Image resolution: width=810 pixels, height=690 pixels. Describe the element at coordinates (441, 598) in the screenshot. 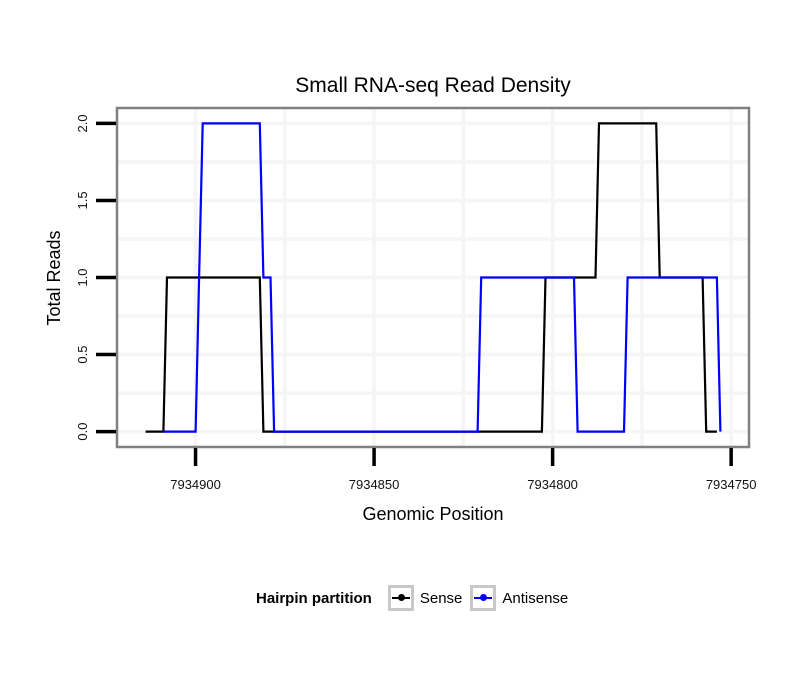

I see `legend-label-sense: Sense` at that location.